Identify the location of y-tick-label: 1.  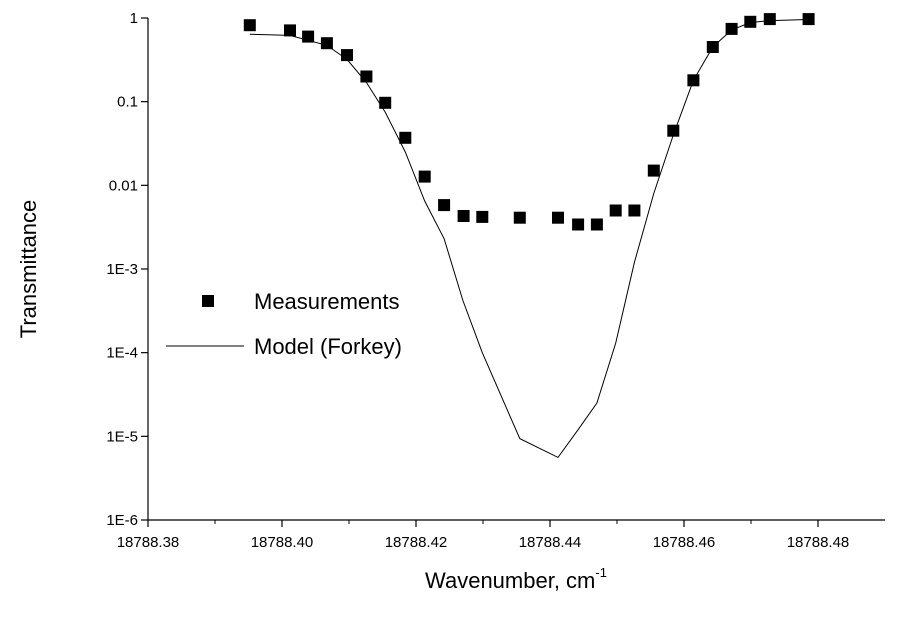
(134, 18).